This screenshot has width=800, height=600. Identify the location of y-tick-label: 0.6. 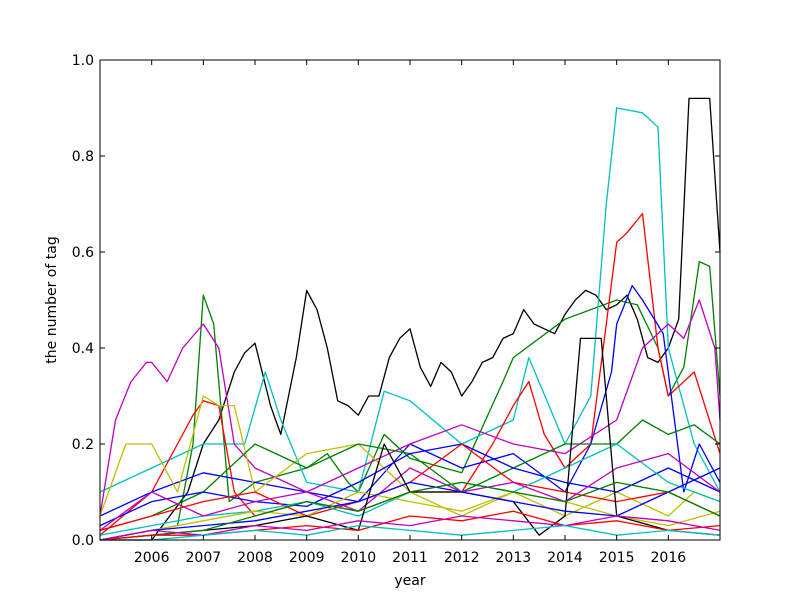
(83, 253).